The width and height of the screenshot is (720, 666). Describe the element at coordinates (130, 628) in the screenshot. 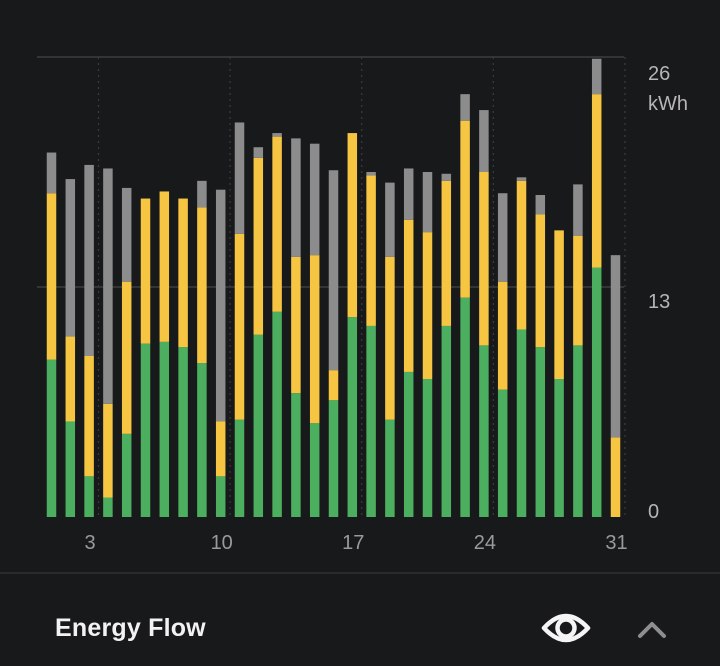

I see `section-title: Energy Flow` at that location.